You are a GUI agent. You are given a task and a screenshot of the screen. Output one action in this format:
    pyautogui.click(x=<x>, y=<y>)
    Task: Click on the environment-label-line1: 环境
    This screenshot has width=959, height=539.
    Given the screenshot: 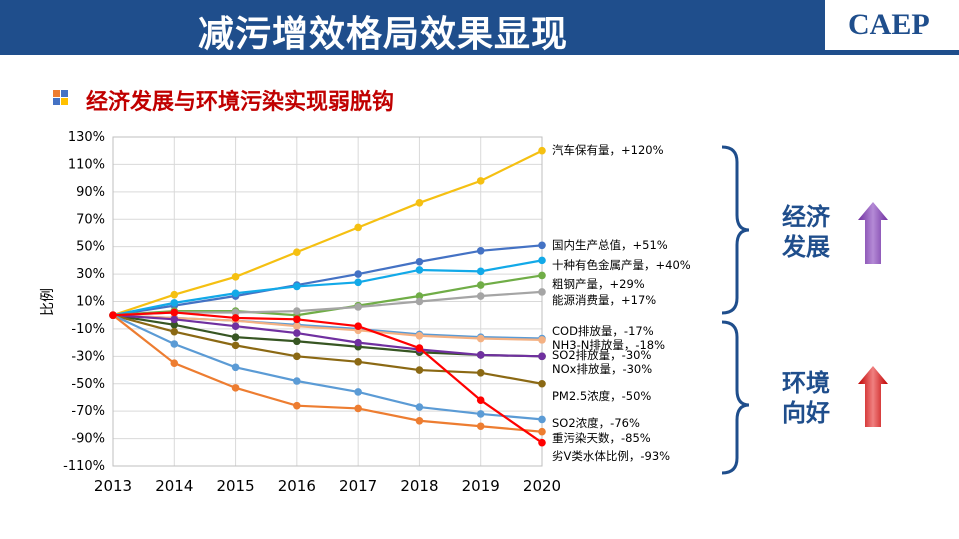 What is the action you would take?
    pyautogui.click(x=806, y=383)
    